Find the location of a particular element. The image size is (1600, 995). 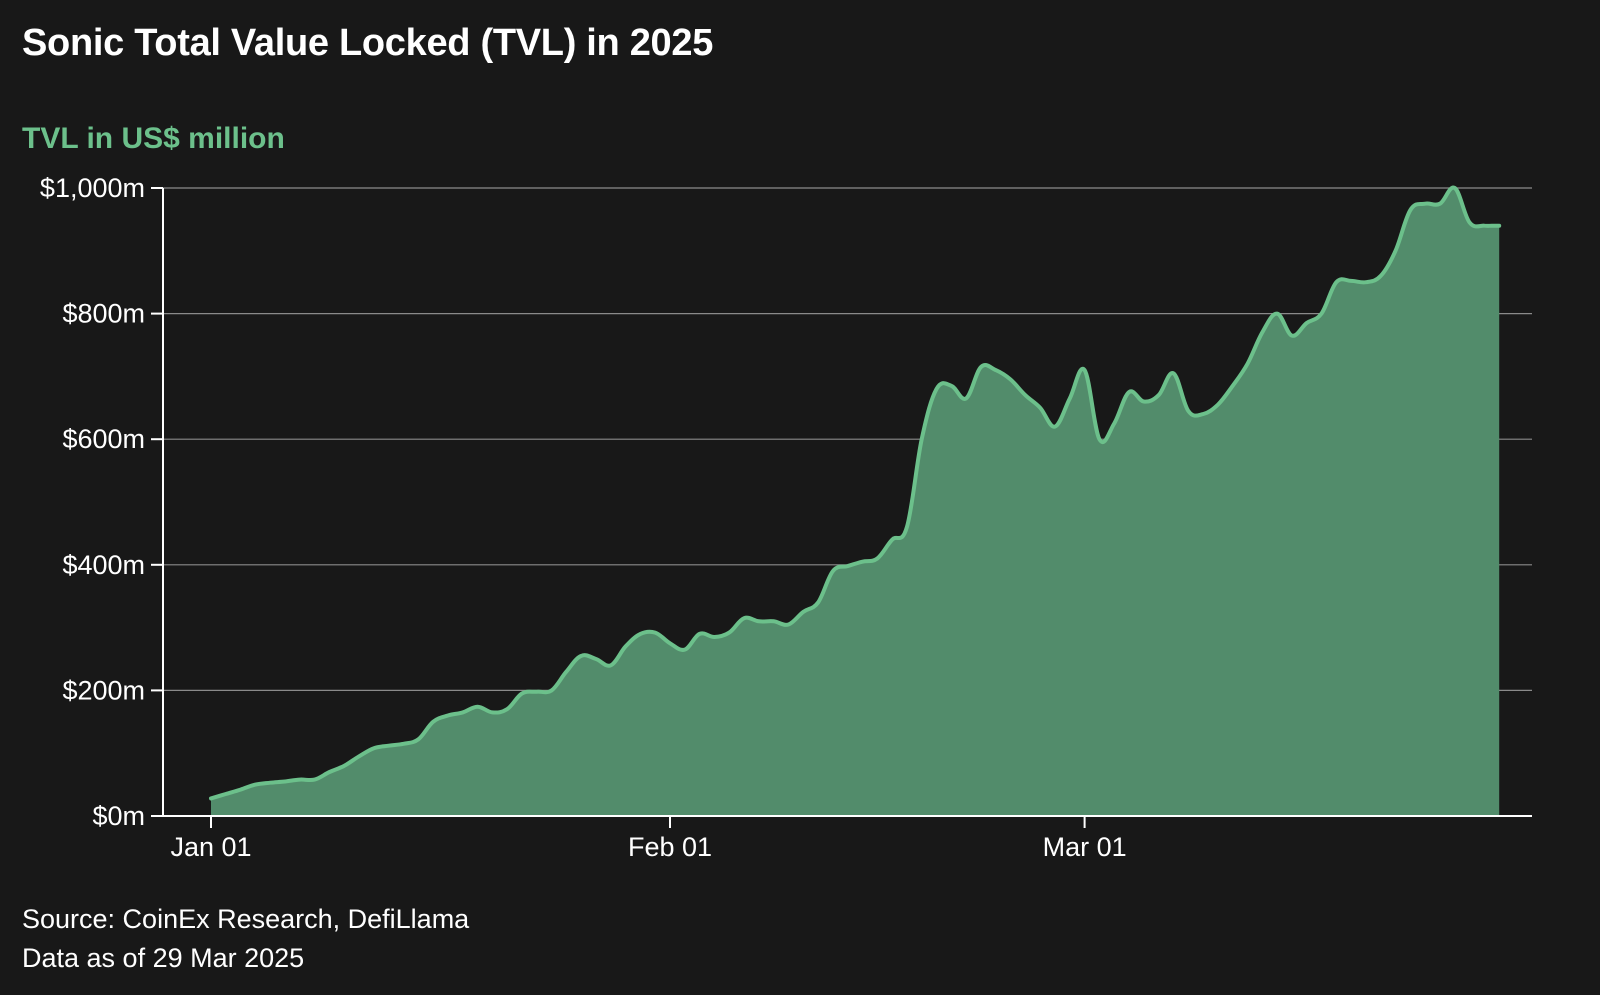

y-axis-label: TVL in US$ million is located at coordinates (153, 138).